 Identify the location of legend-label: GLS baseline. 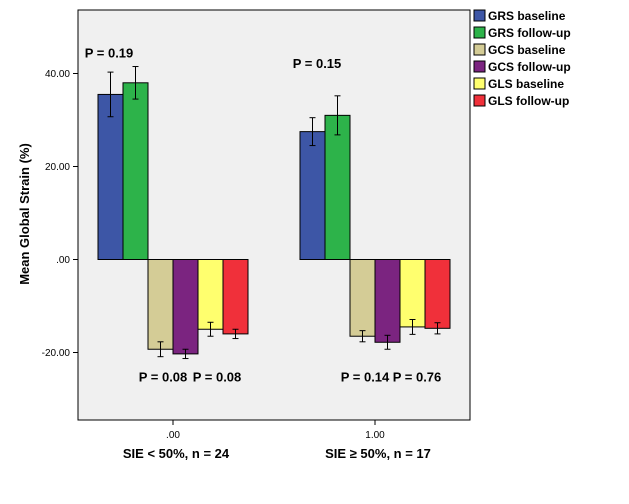
(526, 84).